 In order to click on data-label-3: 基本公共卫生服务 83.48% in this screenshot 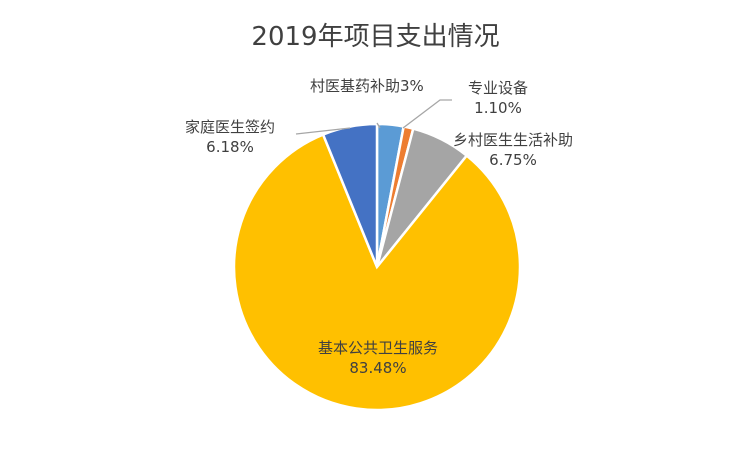, I will do `click(377, 358)`.